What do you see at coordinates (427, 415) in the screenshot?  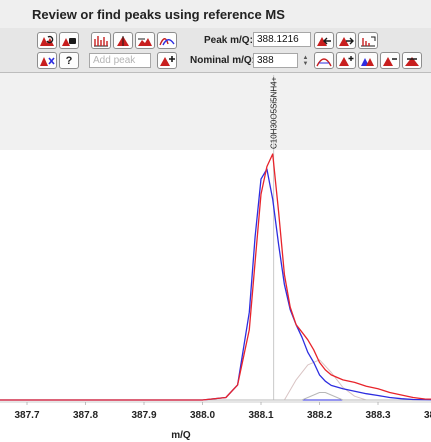 I see `x-tick-label: 388.4` at bounding box center [427, 415].